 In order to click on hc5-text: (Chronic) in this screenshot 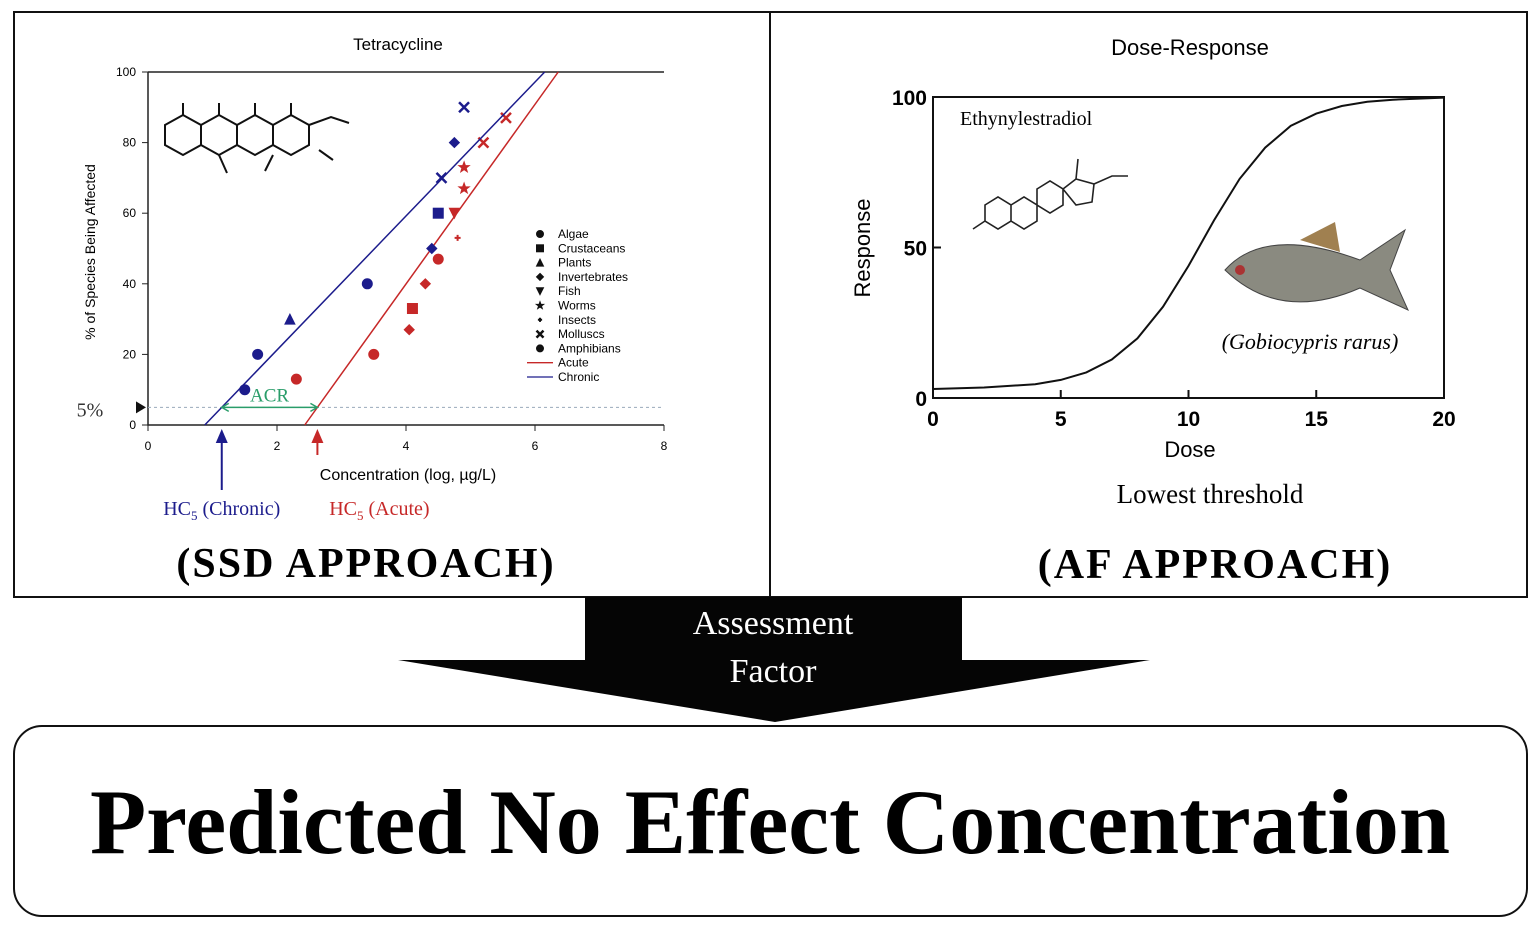, I will do `click(239, 509)`.